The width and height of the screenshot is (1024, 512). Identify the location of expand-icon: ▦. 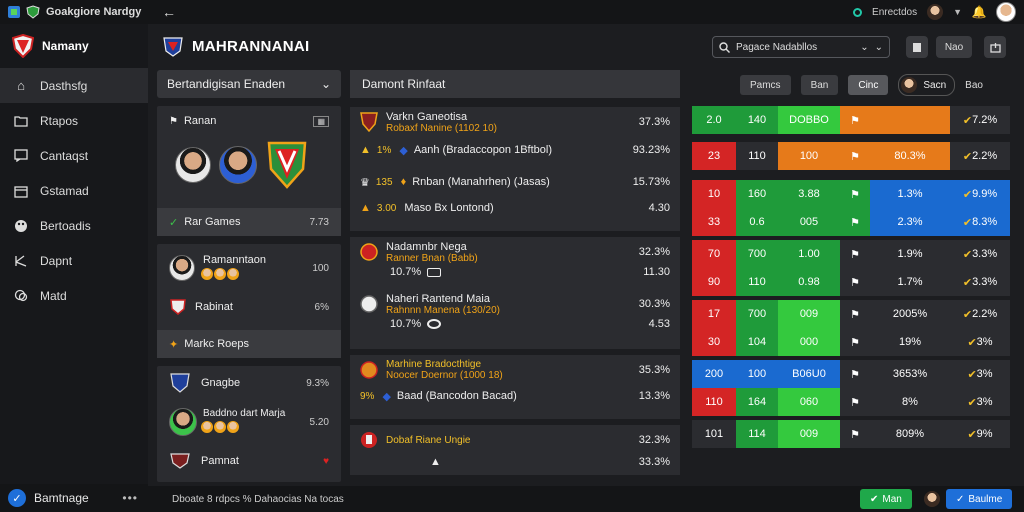
(321, 121).